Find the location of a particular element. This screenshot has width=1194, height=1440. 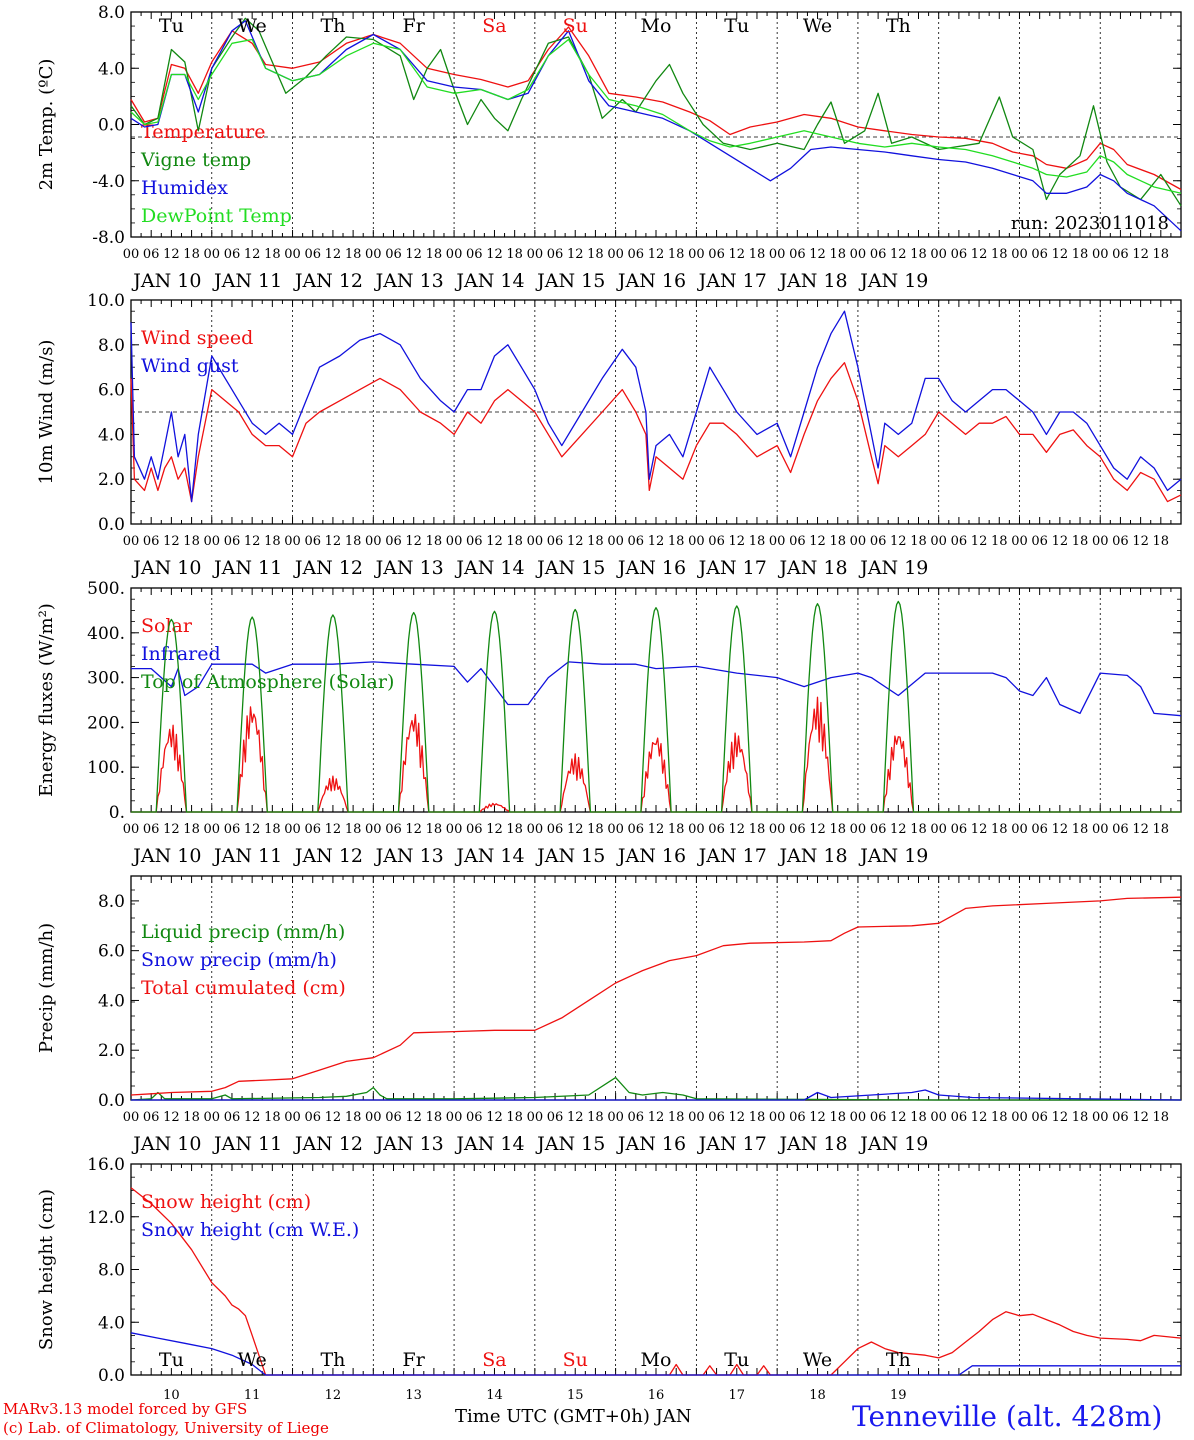

y-tick-label: 0.0 is located at coordinates (111, 1101).